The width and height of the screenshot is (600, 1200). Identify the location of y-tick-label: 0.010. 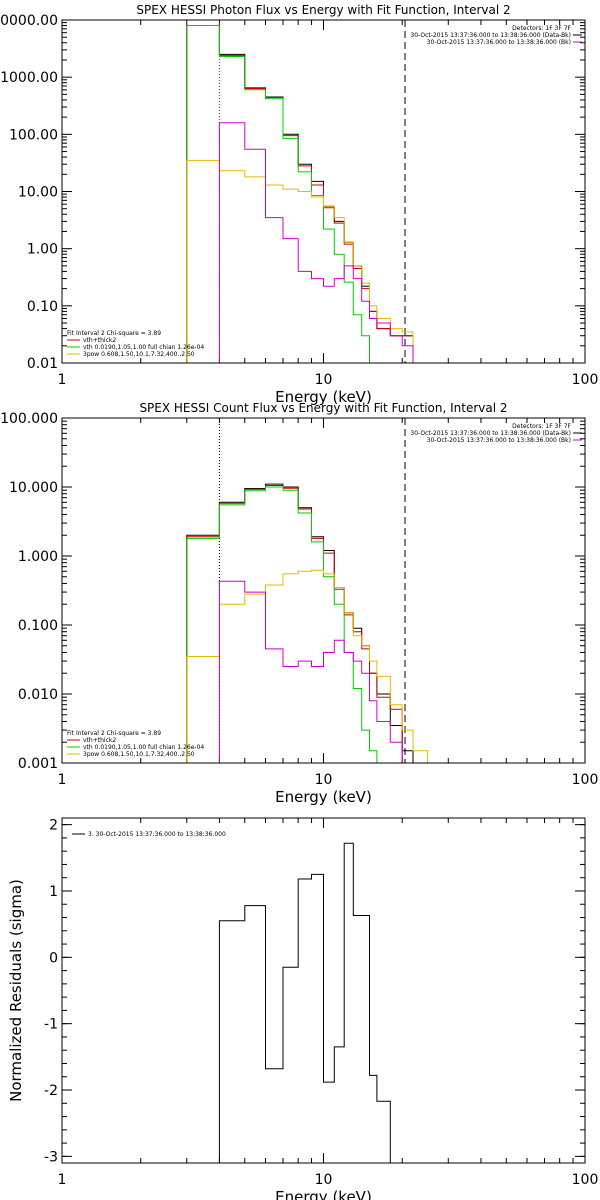
(38, 695).